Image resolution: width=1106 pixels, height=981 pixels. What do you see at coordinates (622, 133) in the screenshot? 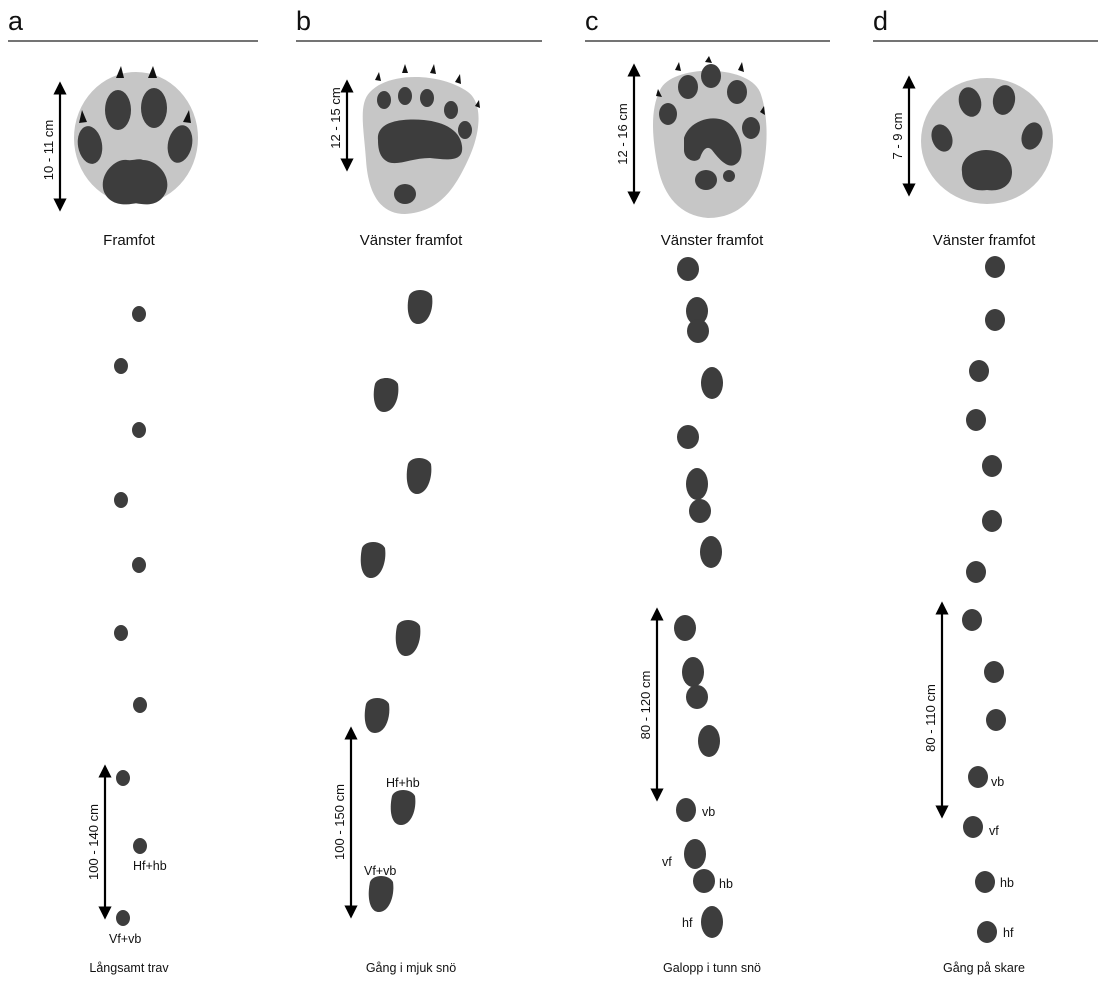
I see `paw-length-label: 12 - 16 cm` at bounding box center [622, 133].